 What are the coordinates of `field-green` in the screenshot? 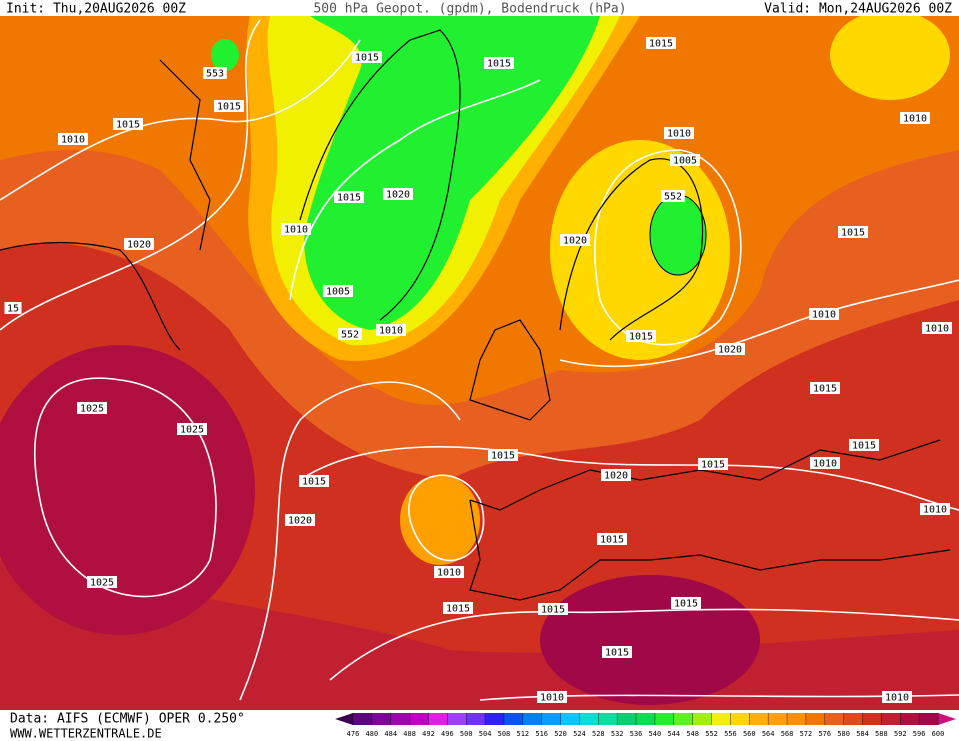 It's located at (452, 173).